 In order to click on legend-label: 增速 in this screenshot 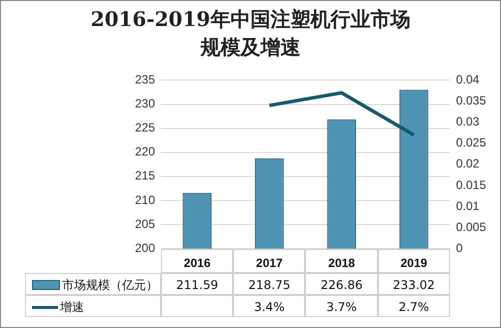, I will do `click(72, 307)`.